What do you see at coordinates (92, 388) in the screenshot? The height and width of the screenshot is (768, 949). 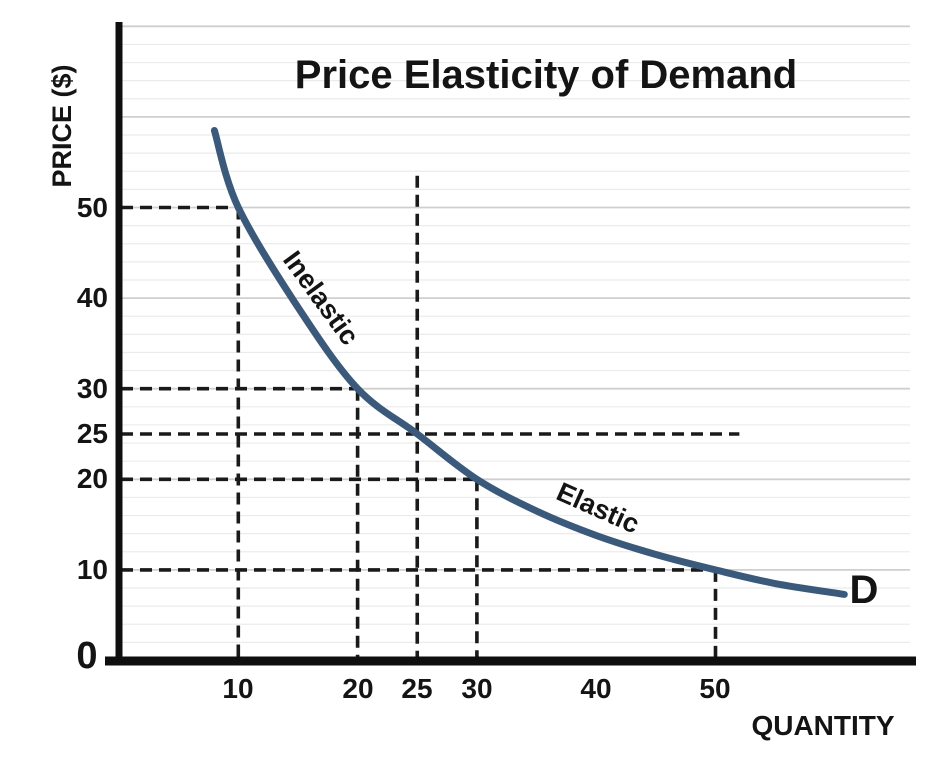 I see `y-tick-label-30: 30` at bounding box center [92, 388].